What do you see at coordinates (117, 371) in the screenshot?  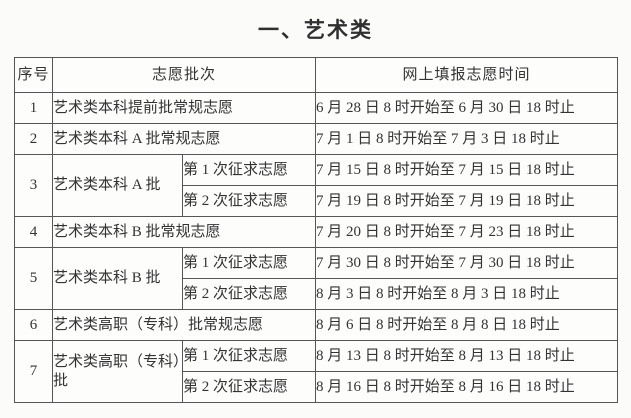 I see `batch-cell: 艺术类高职（专科）批` at bounding box center [117, 371].